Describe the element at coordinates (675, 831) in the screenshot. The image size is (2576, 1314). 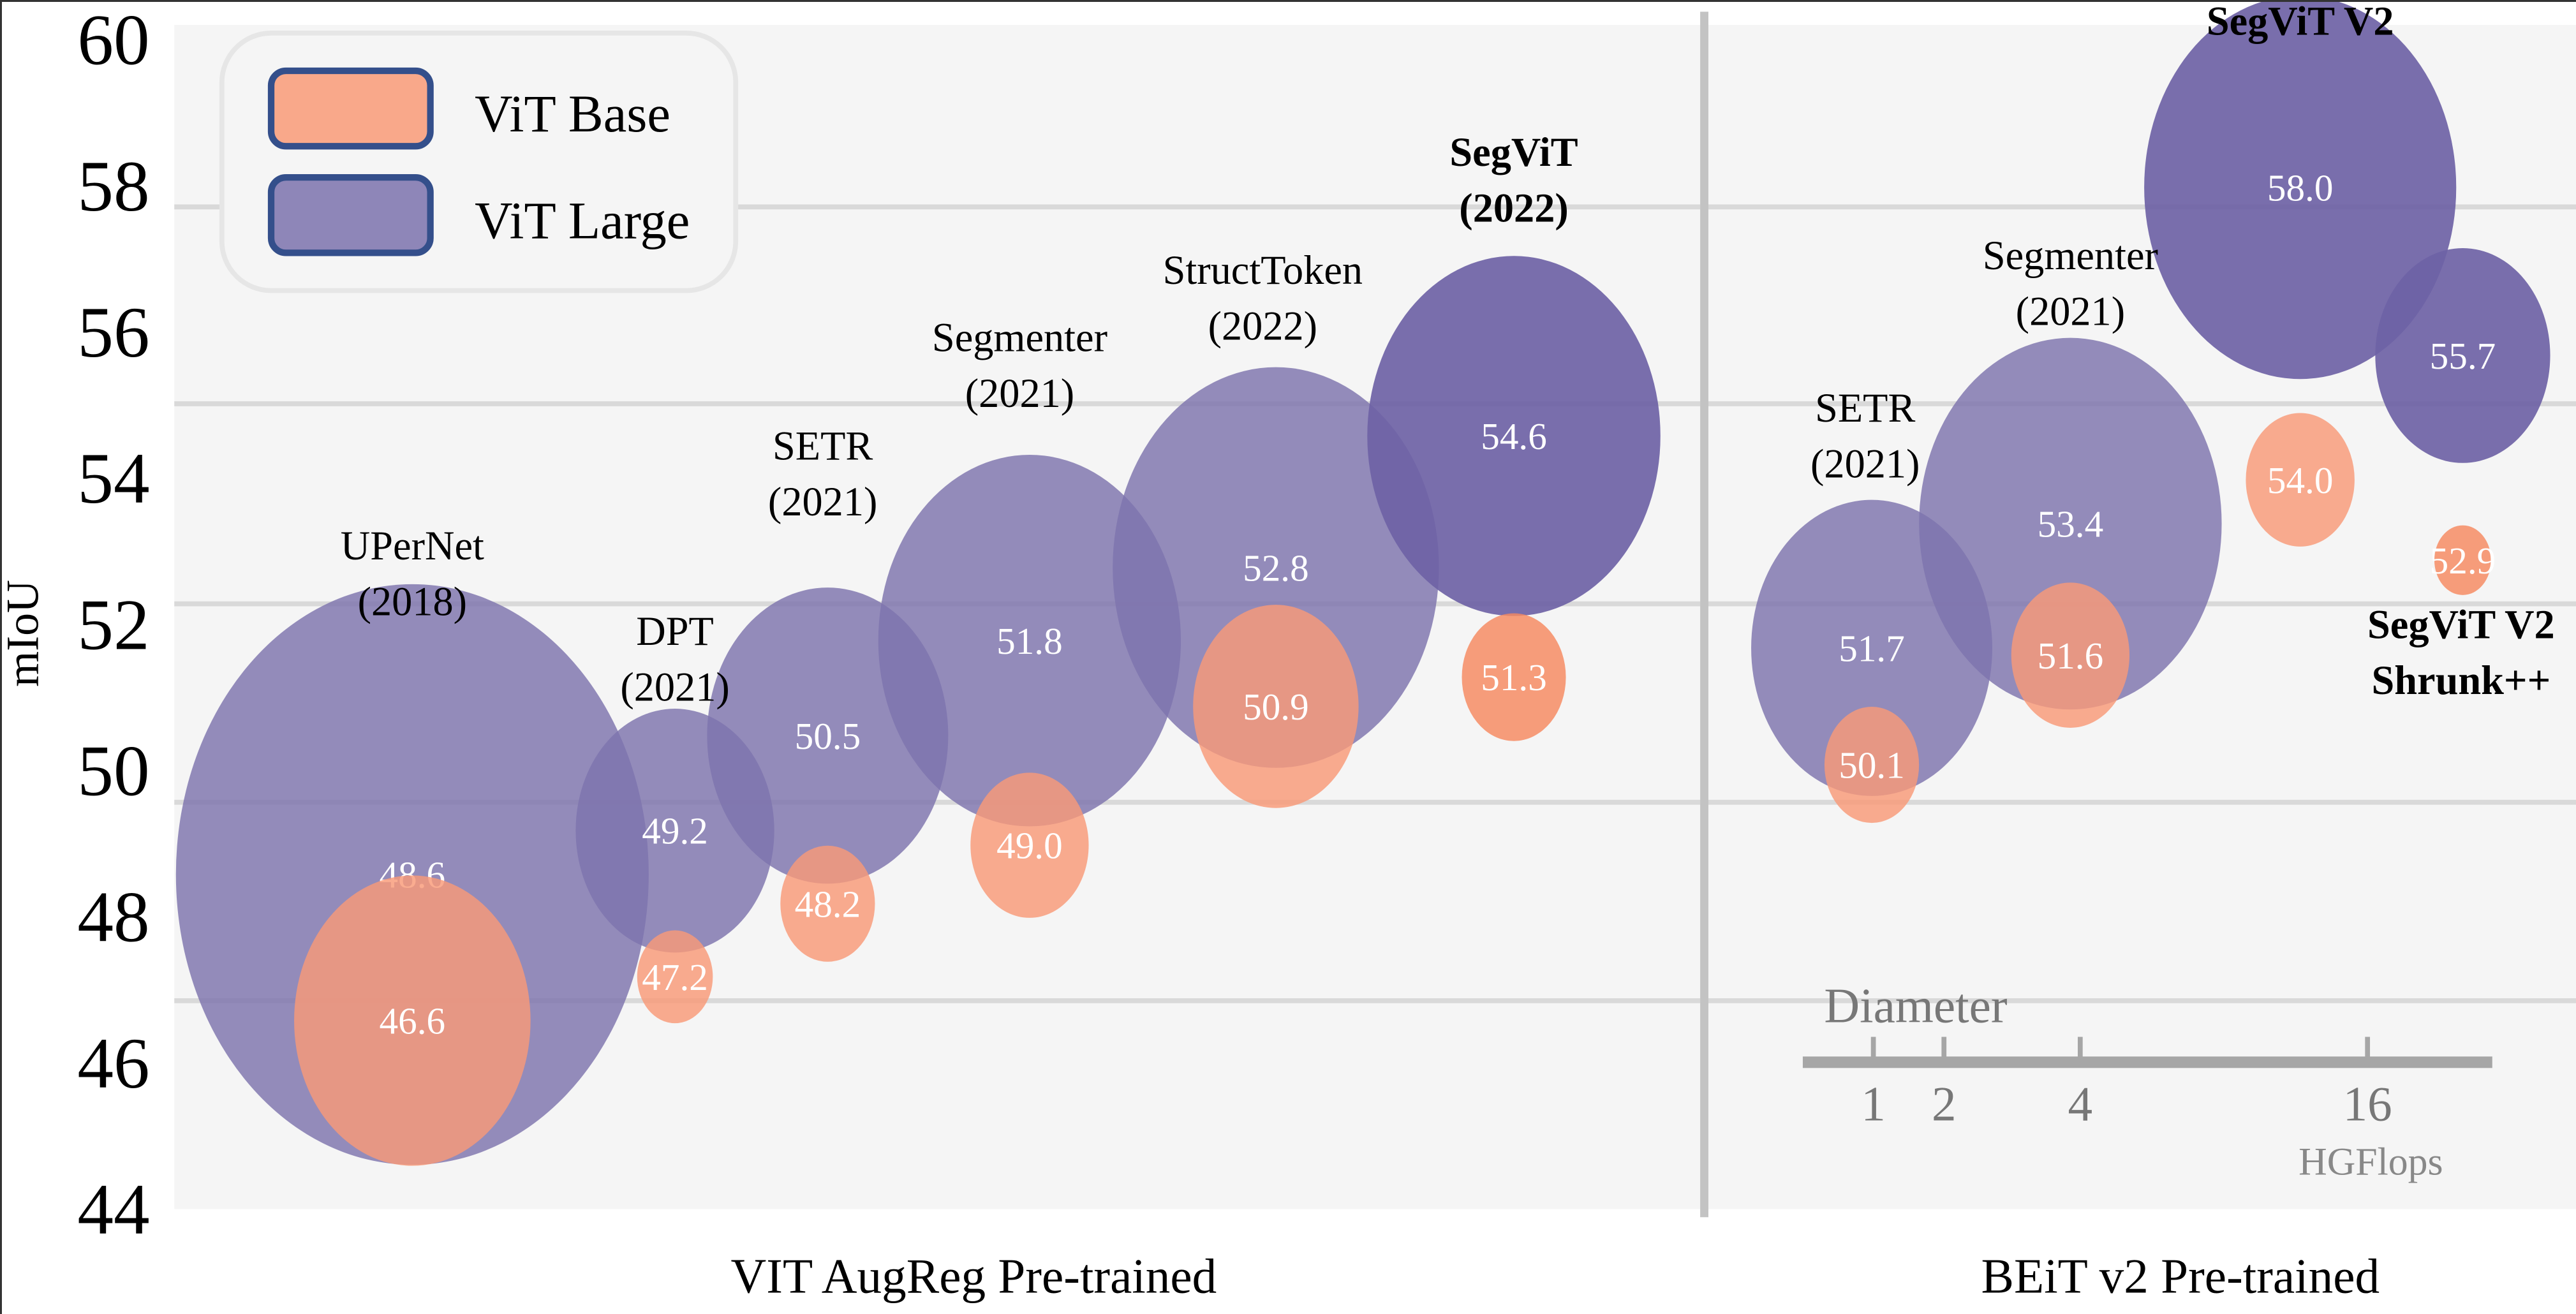
I see `bubble-value-label: 49.2` at that location.